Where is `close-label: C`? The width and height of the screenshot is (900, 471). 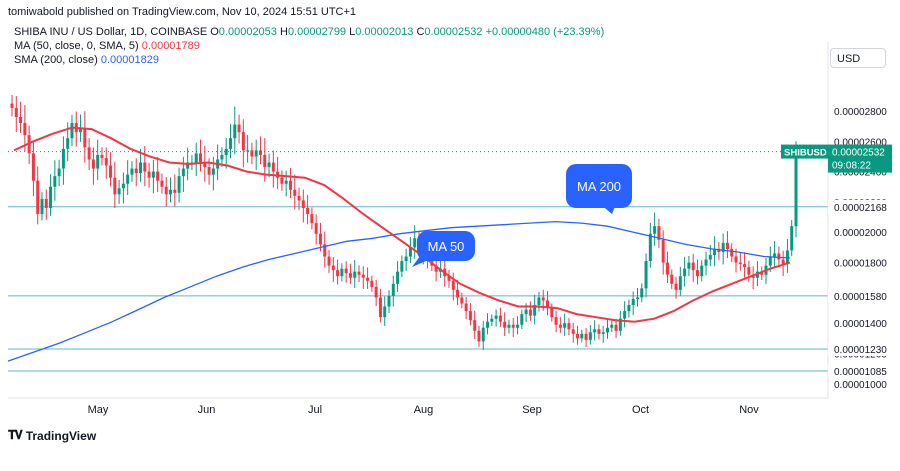 close-label: C is located at coordinates (420, 32).